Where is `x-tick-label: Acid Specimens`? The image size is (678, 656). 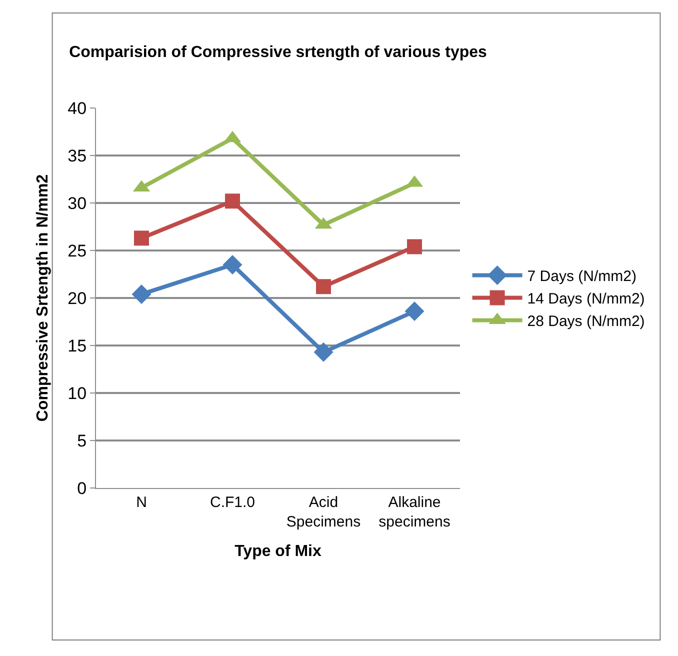 x-tick-label: Acid Specimens is located at coordinates (323, 512).